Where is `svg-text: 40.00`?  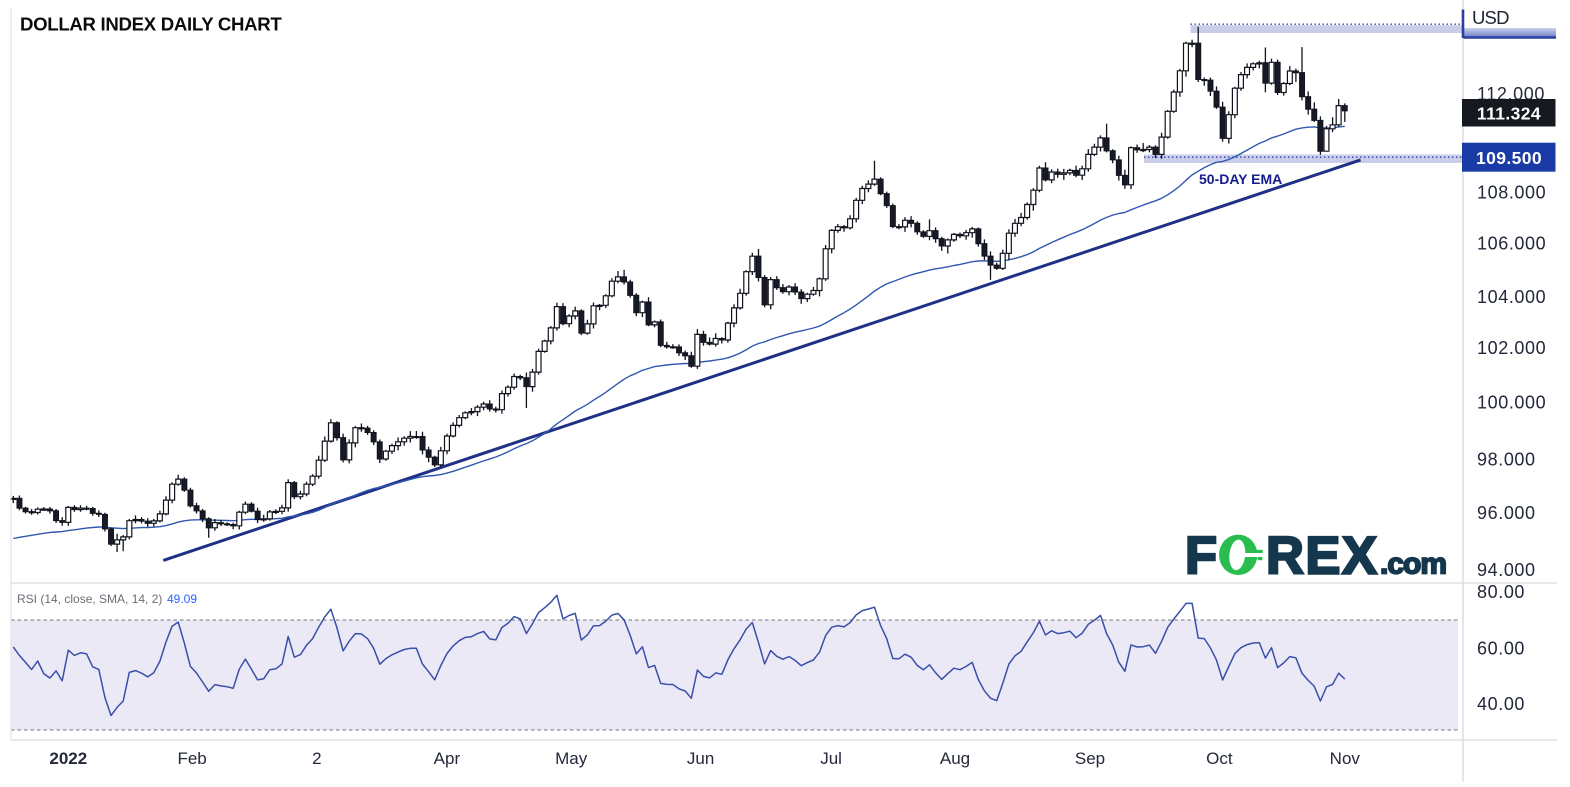 svg-text: 40.00 is located at coordinates (1501, 704).